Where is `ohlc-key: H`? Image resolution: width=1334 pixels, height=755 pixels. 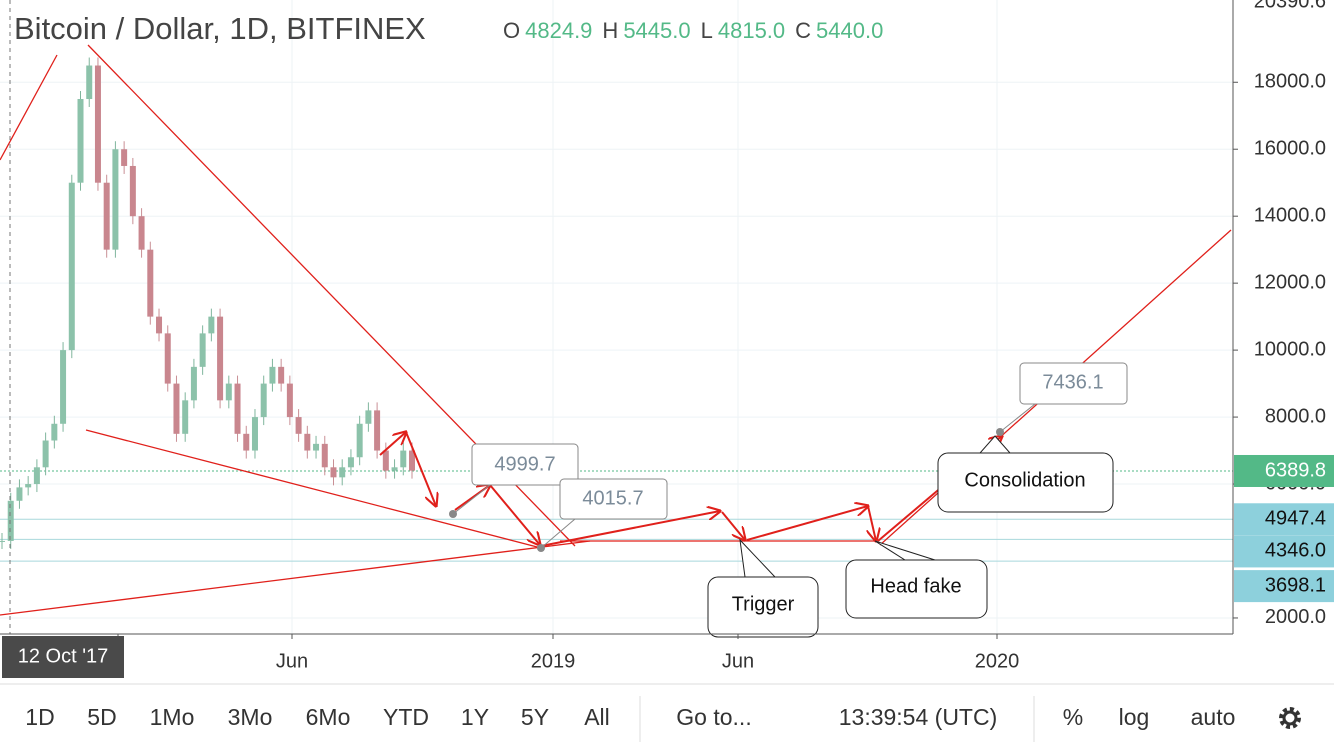 ohlc-key: H is located at coordinates (610, 30).